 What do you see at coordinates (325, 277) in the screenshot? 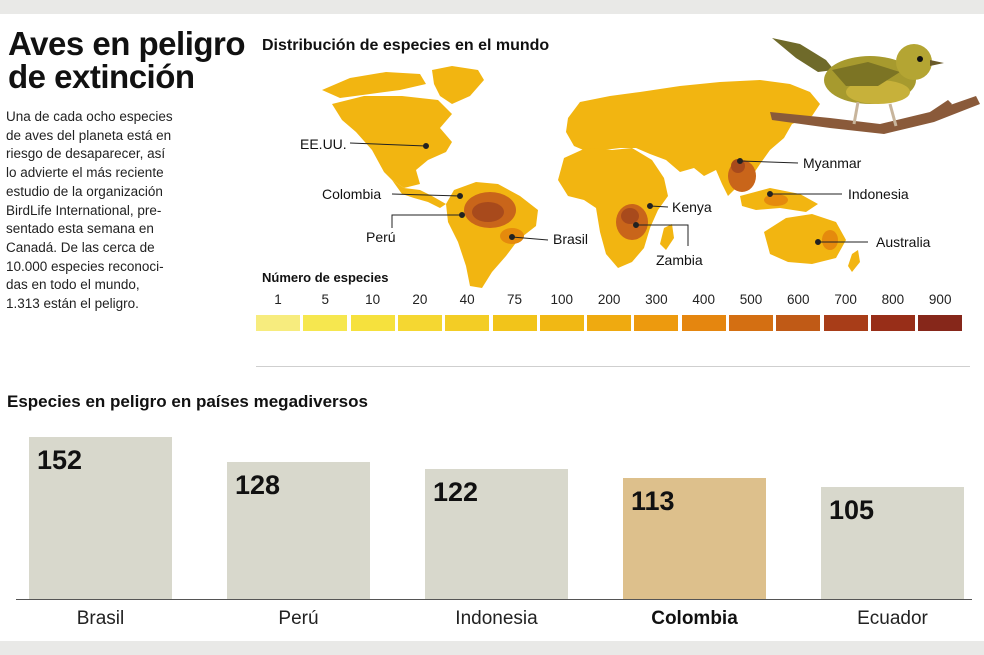
I see `legend-title: Número de especies` at bounding box center [325, 277].